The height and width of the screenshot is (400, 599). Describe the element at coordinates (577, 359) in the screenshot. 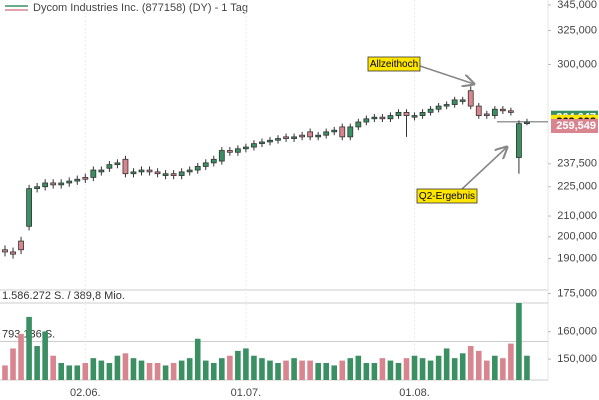

I see `y-tick-label: 150,000` at that location.